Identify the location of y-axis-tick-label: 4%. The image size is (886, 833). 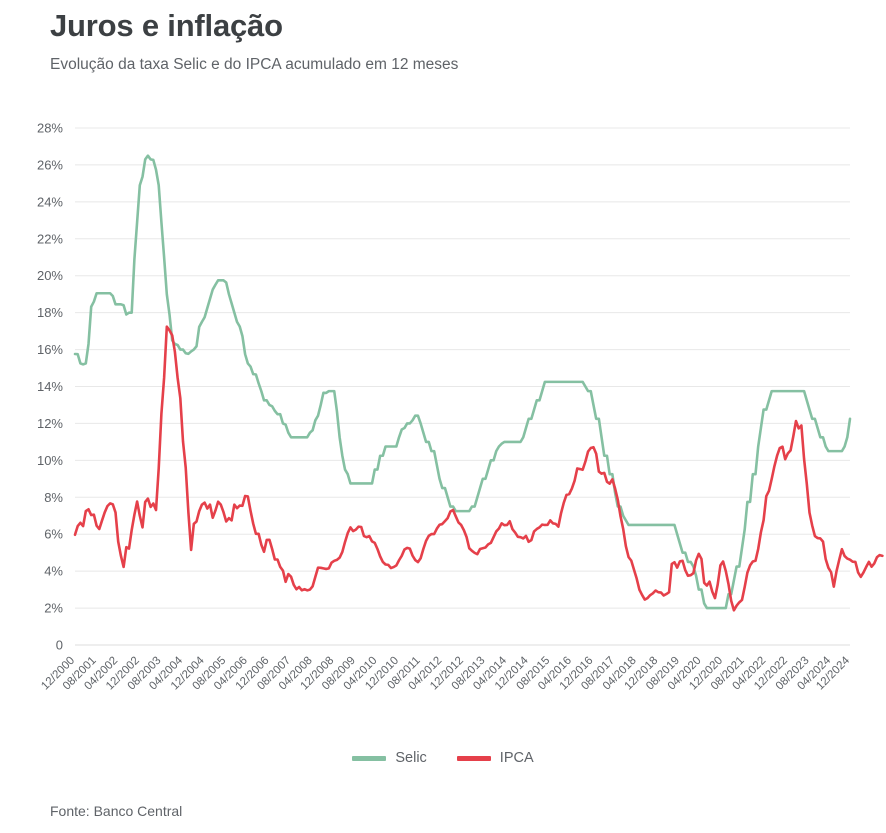
(53, 571).